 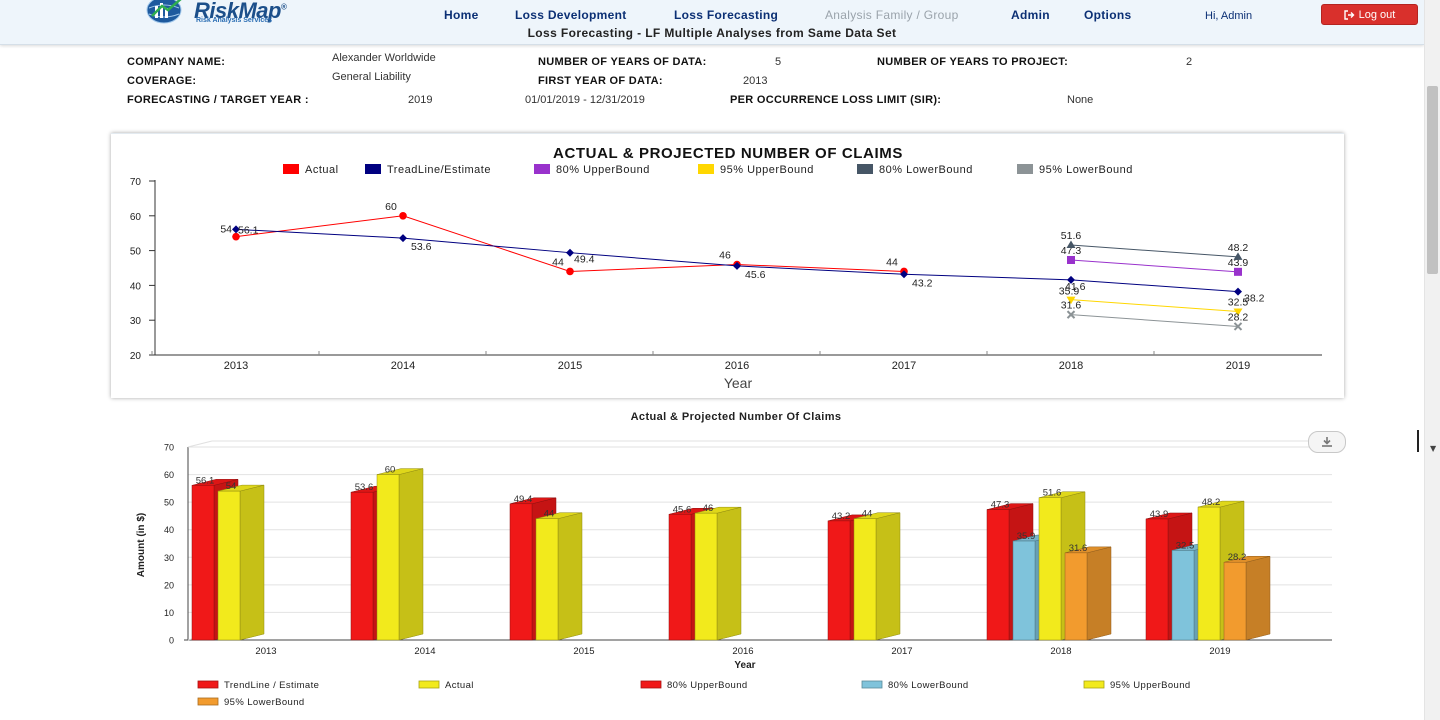 What do you see at coordinates (892, 15) in the screenshot?
I see `nav-analysis-family-group: Analysis Family / Group` at bounding box center [892, 15].